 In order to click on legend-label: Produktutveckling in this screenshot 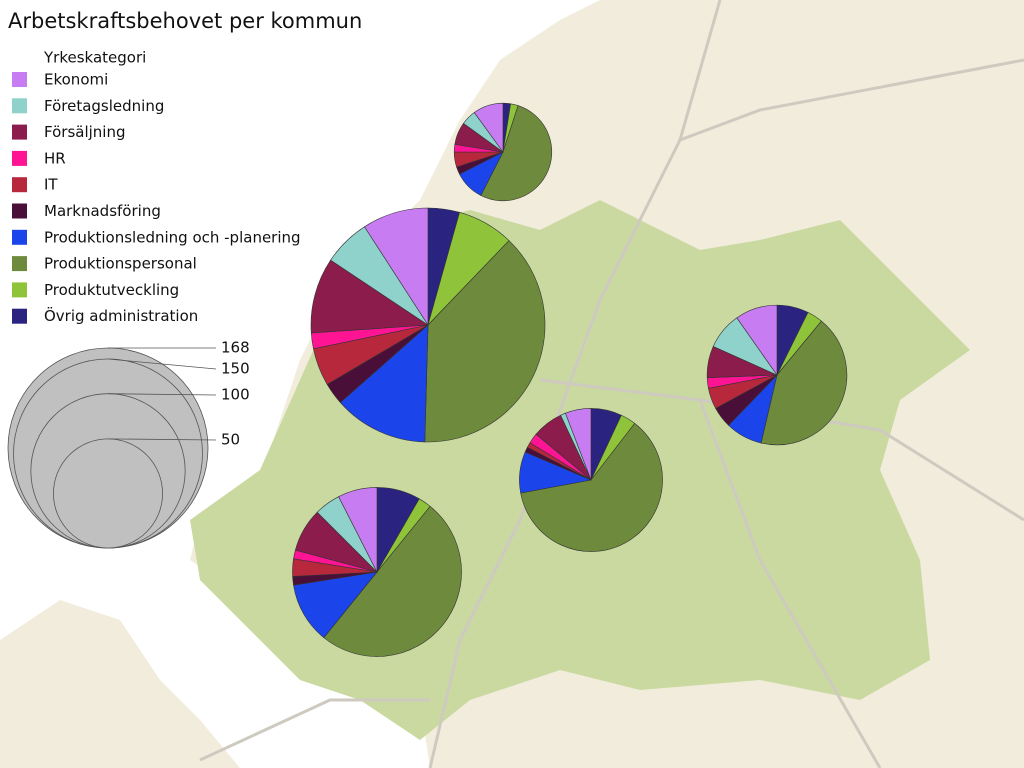, I will do `click(111, 290)`.